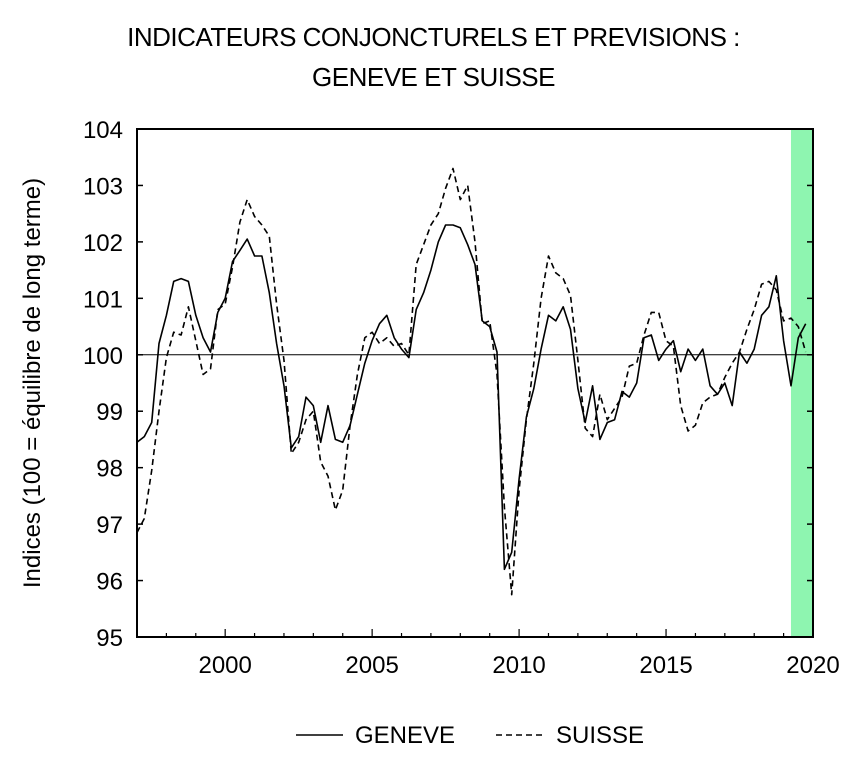 The height and width of the screenshot is (768, 867). What do you see at coordinates (103, 130) in the screenshot?
I see `y-tick-label: 104` at bounding box center [103, 130].